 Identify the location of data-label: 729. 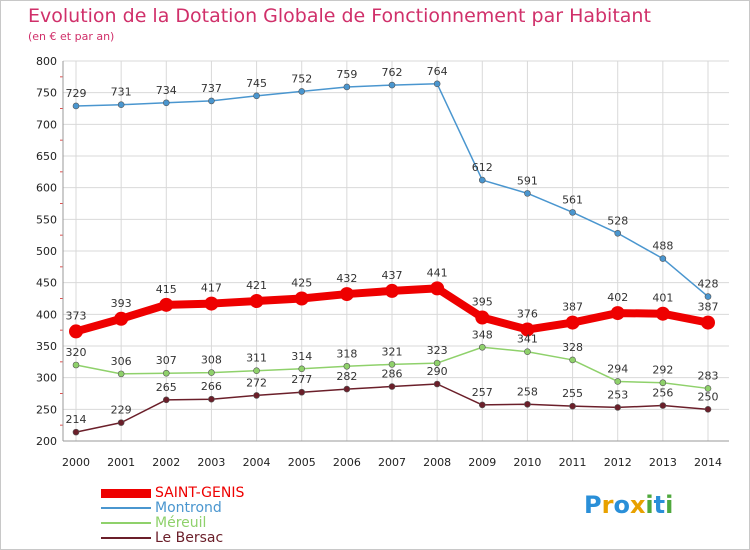
(76, 93).